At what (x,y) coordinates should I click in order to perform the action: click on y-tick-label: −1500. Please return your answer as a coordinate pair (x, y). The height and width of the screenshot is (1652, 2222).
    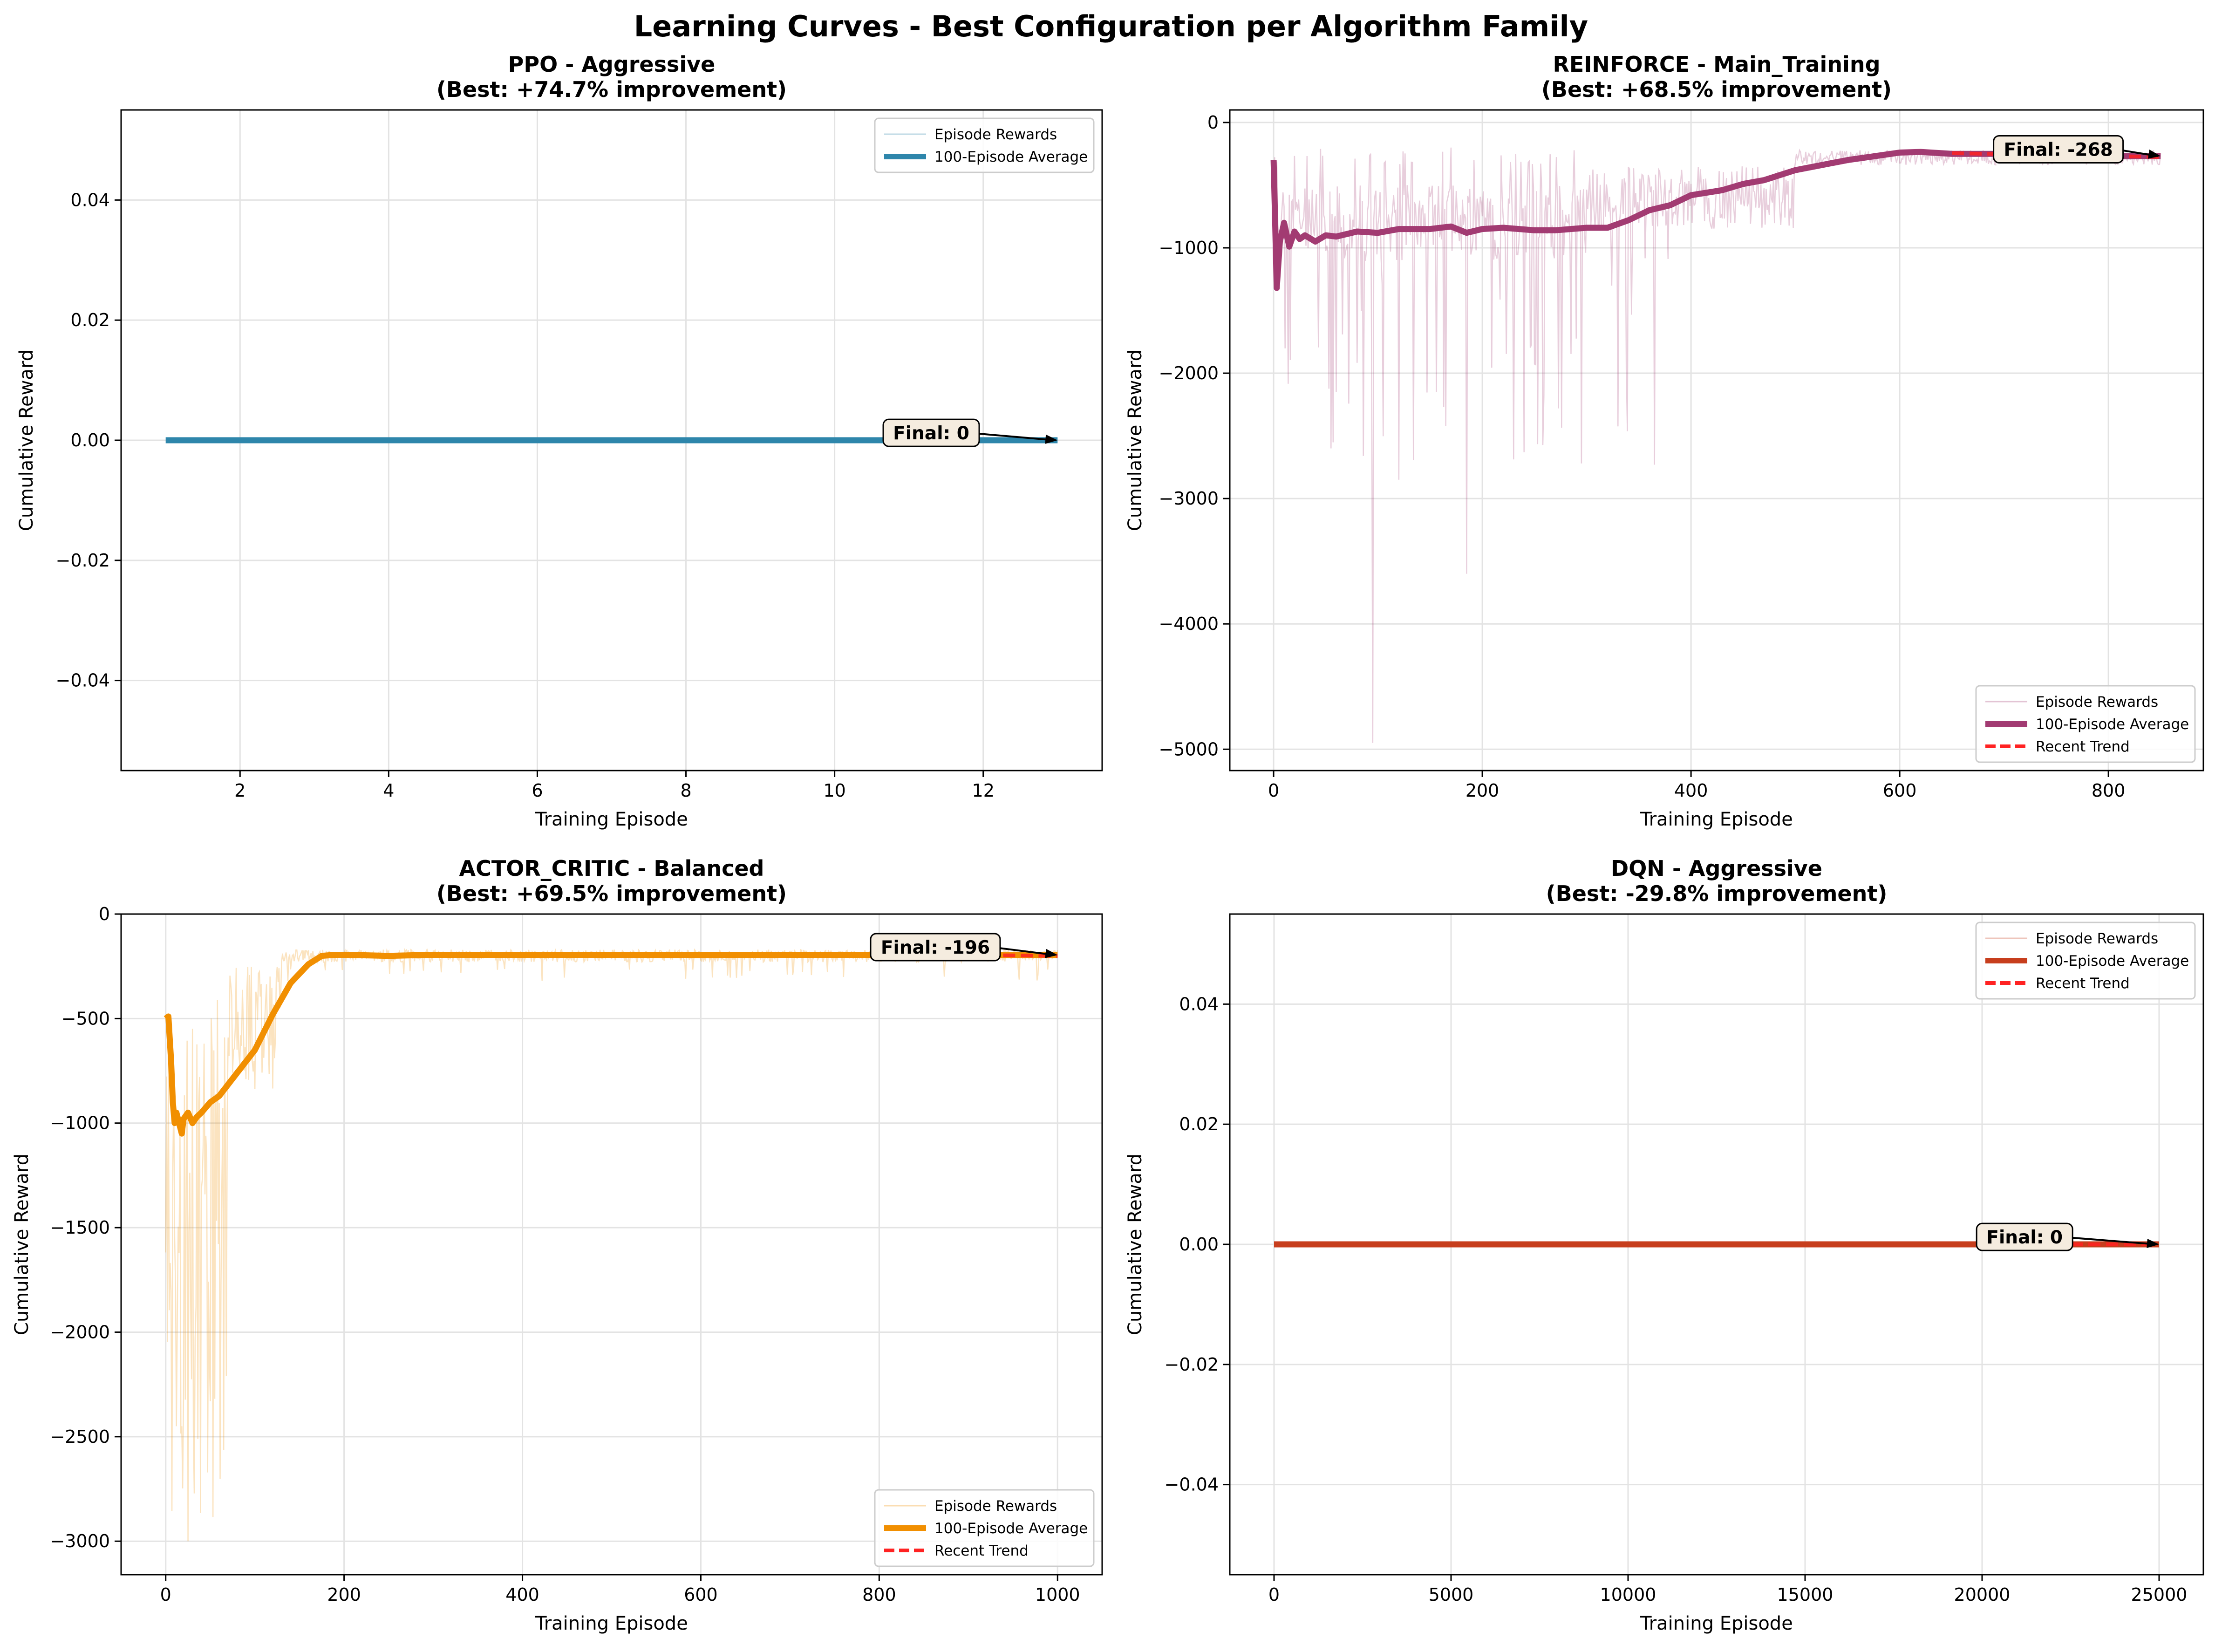
    Looking at the image, I should click on (80, 1227).